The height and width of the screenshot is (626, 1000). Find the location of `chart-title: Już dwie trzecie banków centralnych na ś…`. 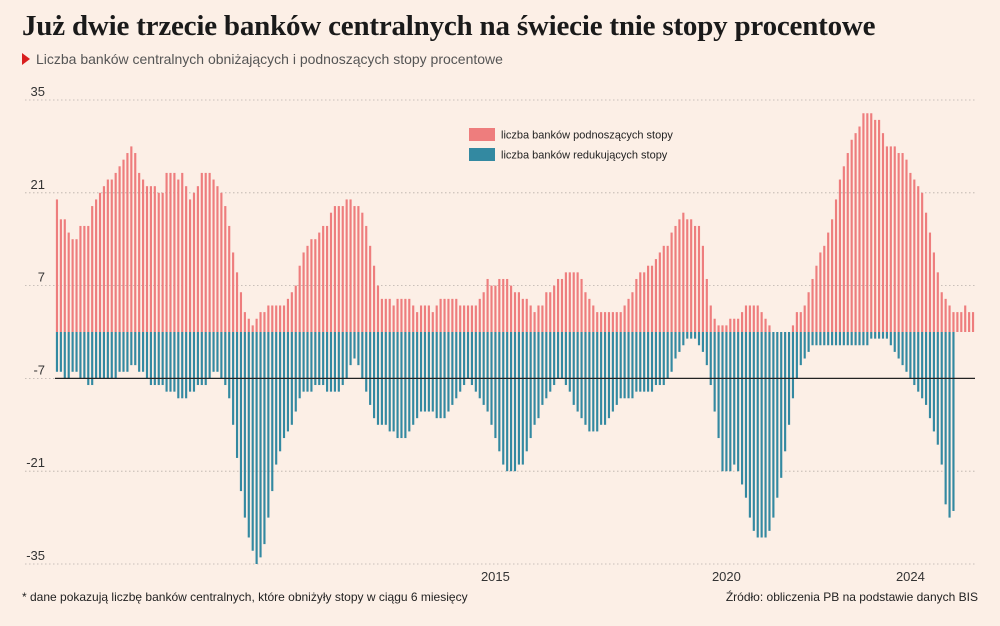

chart-title: Już dwie trzecie banków centralnych na ś… is located at coordinates (449, 26).